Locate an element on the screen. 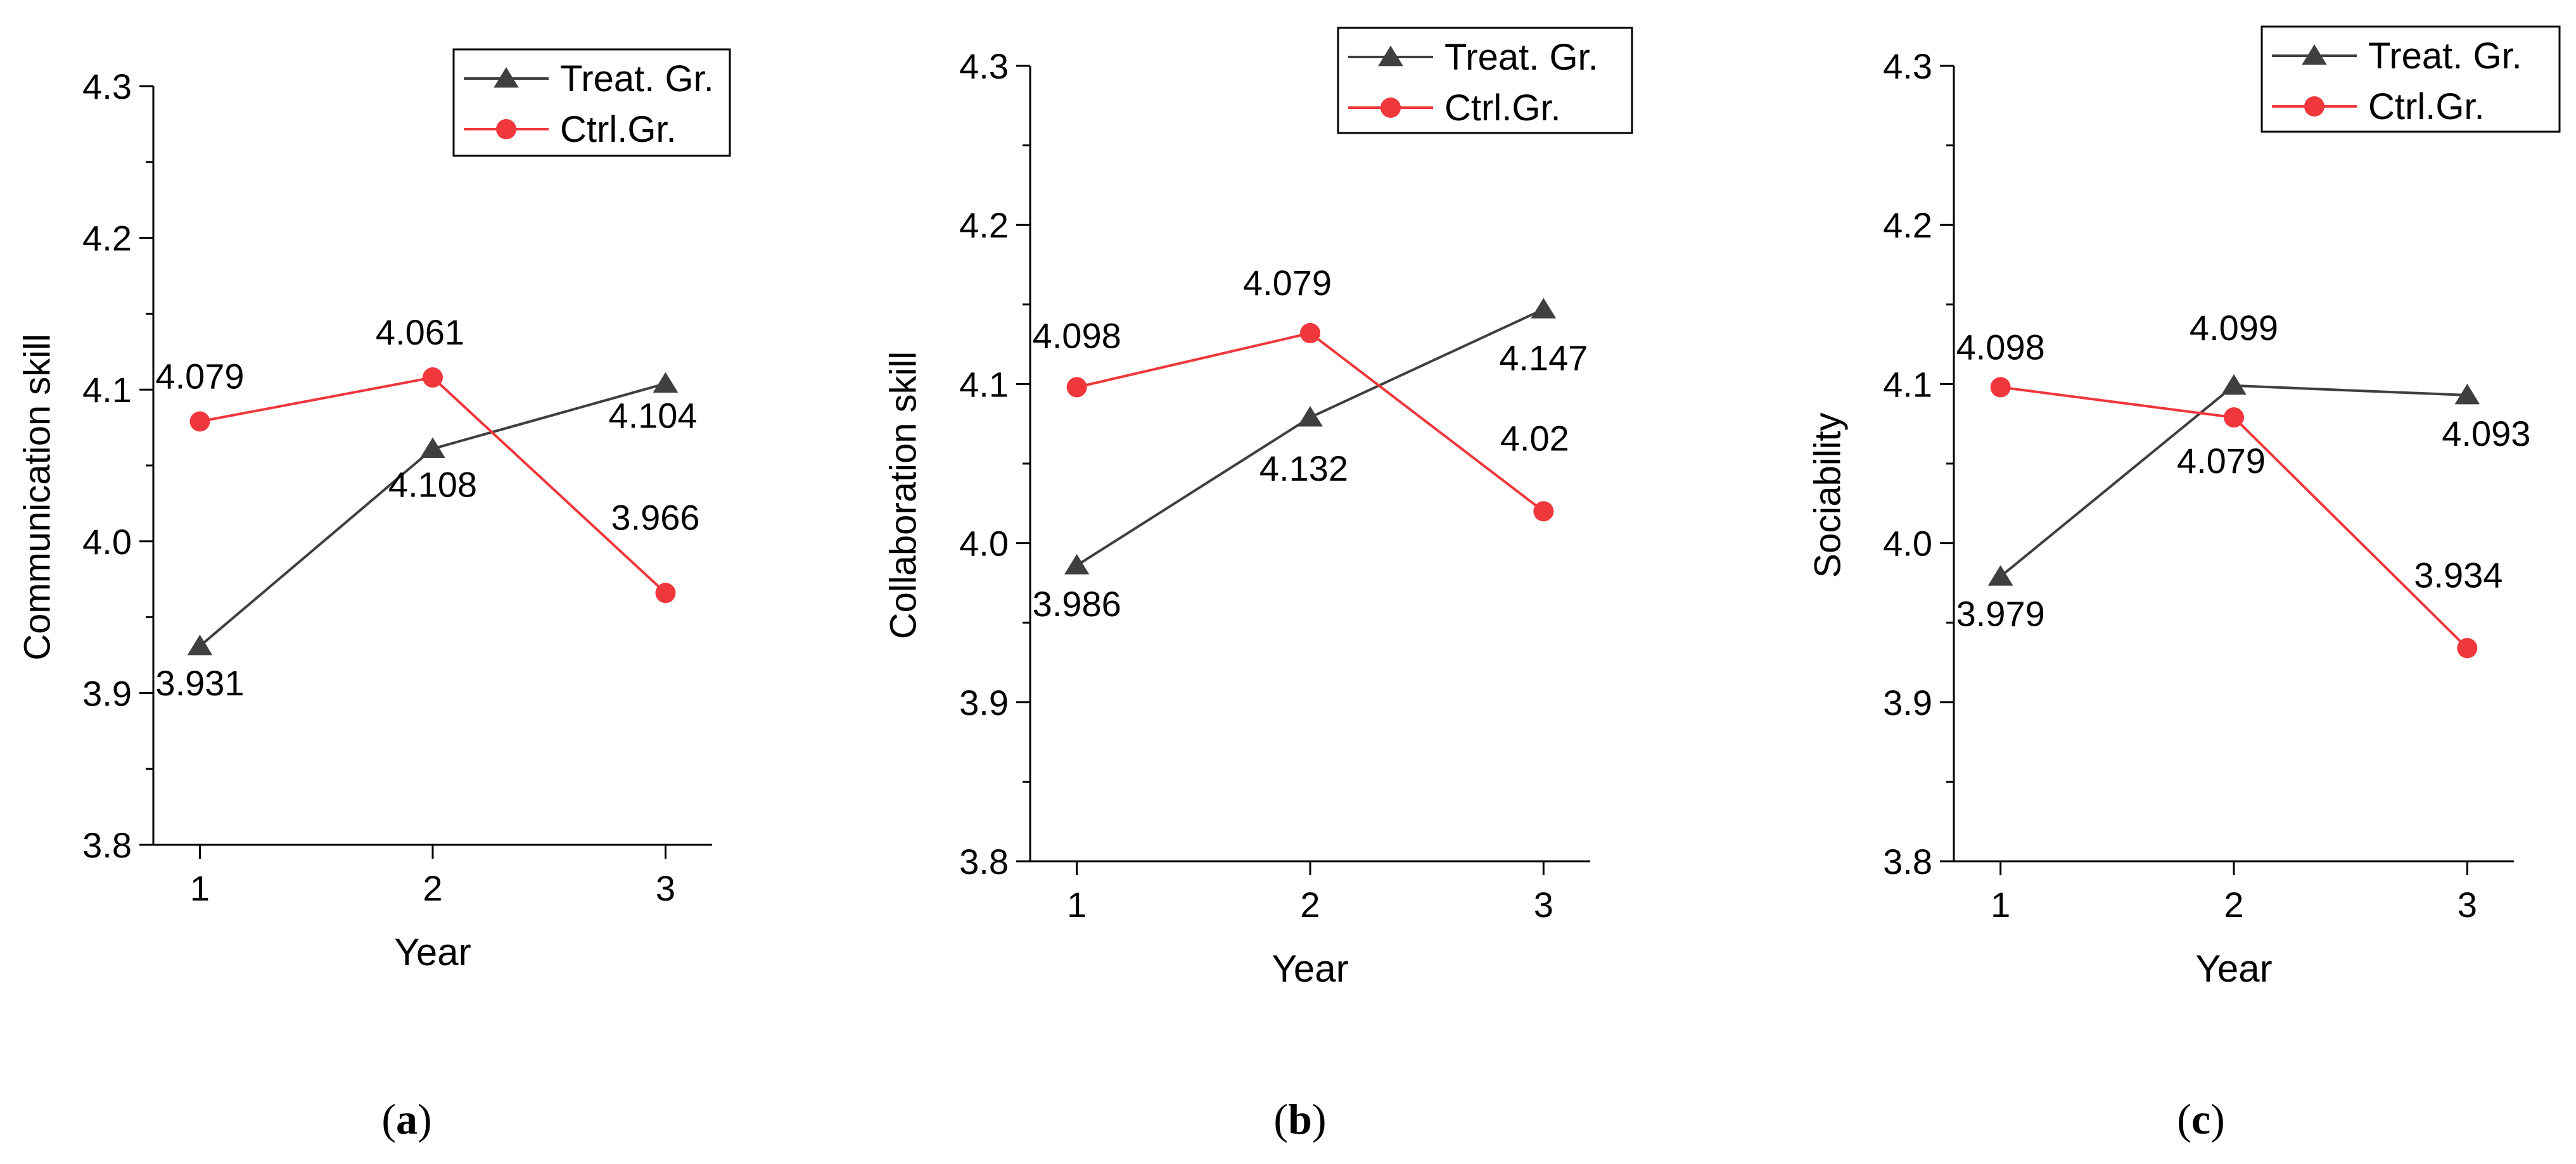  data-label: 3.979 is located at coordinates (2000, 613).